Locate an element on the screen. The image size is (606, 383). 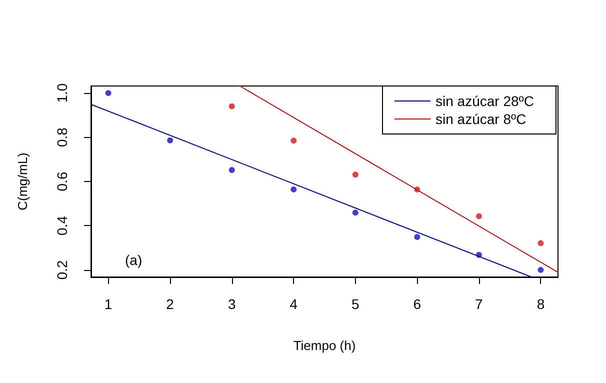
x-tick-label: 8 is located at coordinates (540, 304).